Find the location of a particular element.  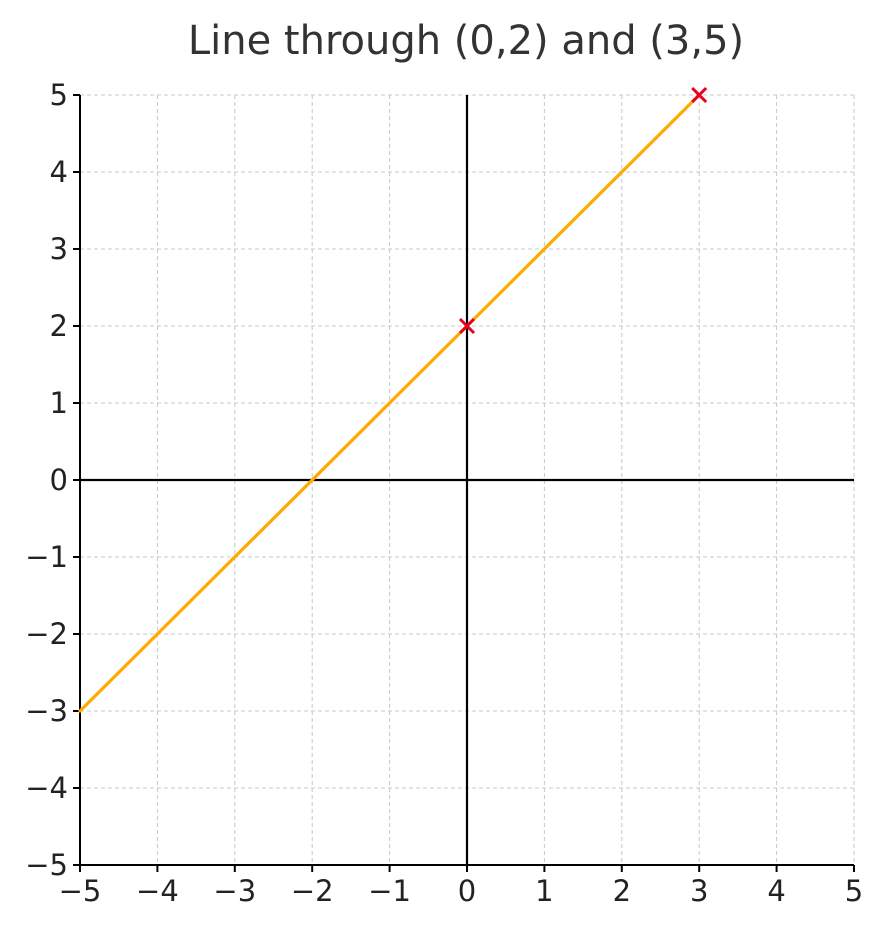

chart-title: Line through (0,2) and (3,5) is located at coordinates (466, 41).